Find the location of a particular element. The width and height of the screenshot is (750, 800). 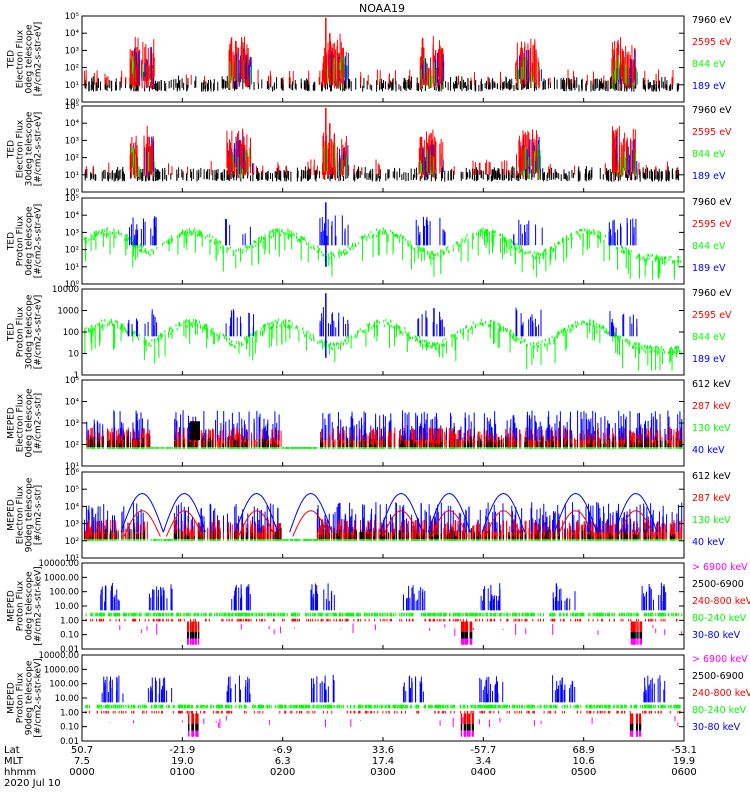

panel-1-data-marks is located at coordinates (380, 54).